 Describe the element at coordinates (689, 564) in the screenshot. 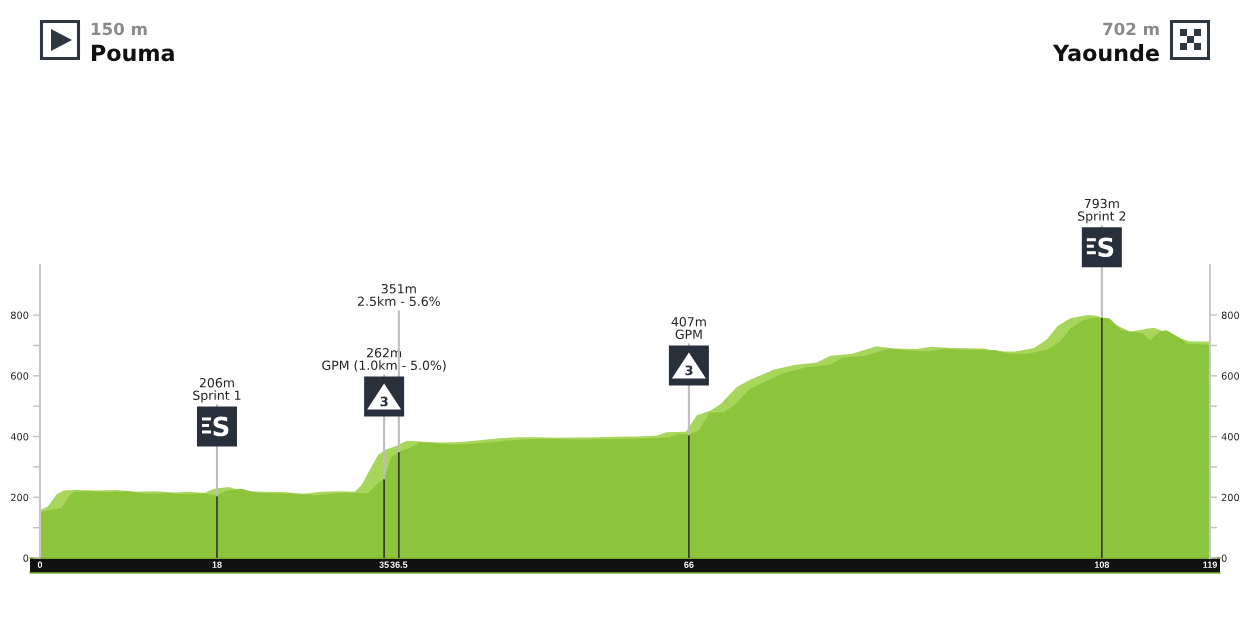

I see `x-tick-label: 66` at that location.